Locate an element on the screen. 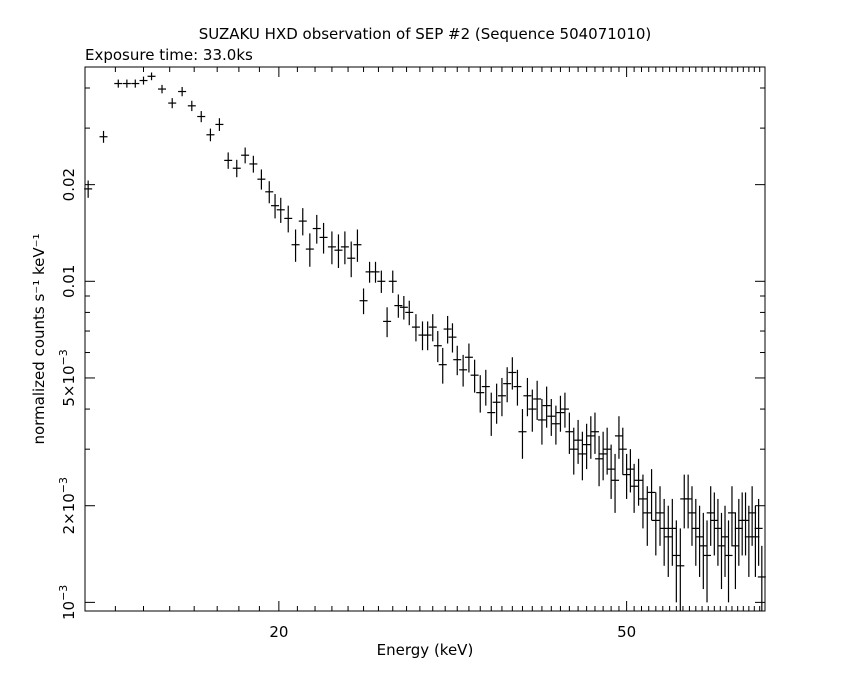 This screenshot has height=680, width=850. x-tick-label: 20 is located at coordinates (278, 632).